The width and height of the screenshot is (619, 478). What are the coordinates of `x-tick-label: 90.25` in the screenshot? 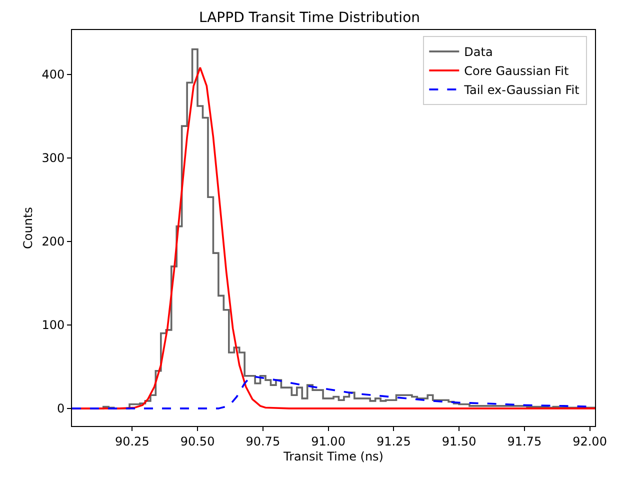 It's located at (132, 441).